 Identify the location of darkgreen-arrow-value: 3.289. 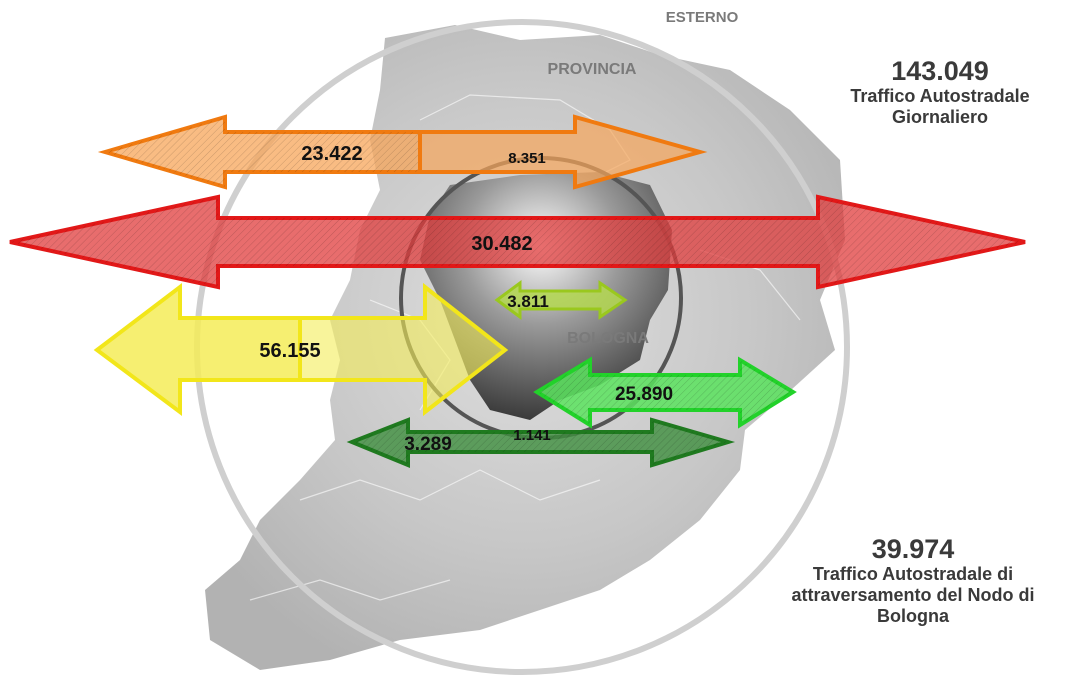
(428, 444).